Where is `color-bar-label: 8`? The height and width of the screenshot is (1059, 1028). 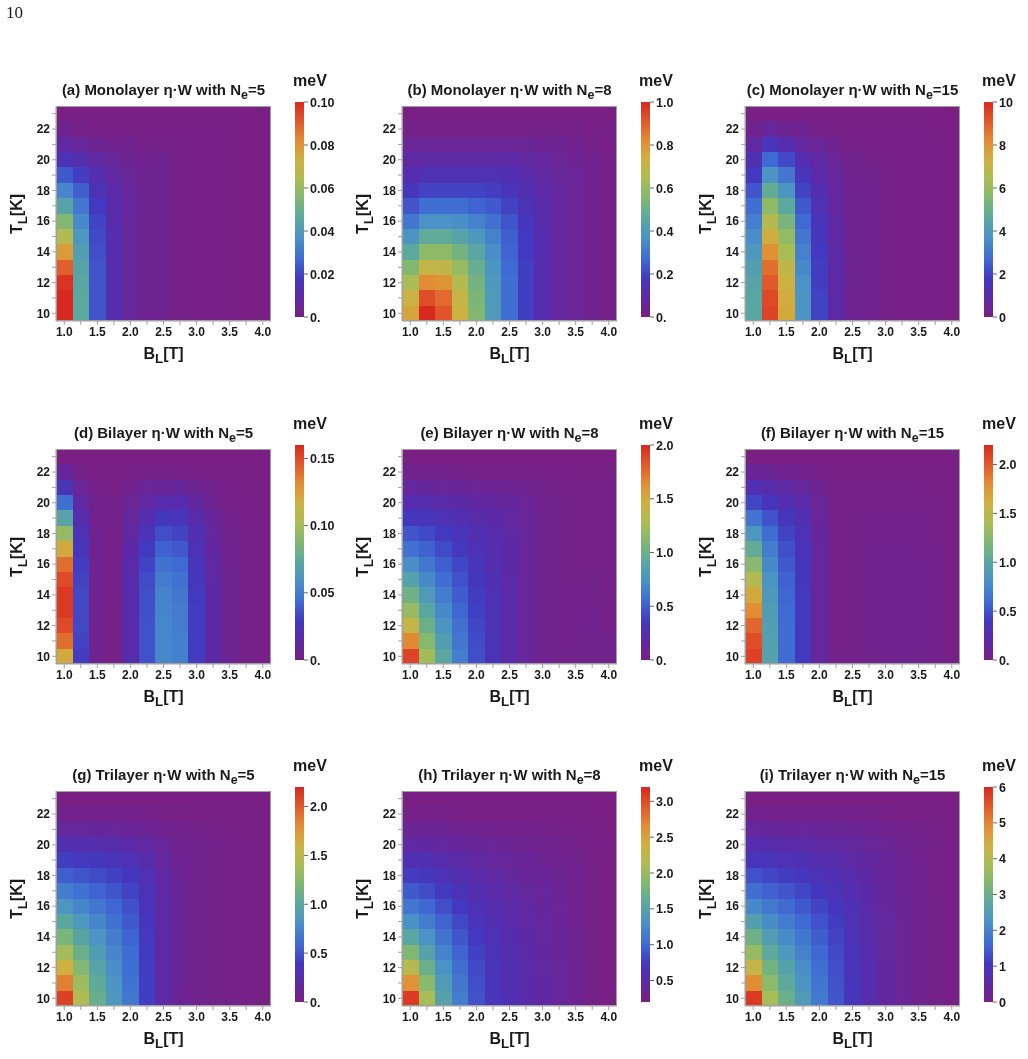 color-bar-label: 8 is located at coordinates (1002, 145).